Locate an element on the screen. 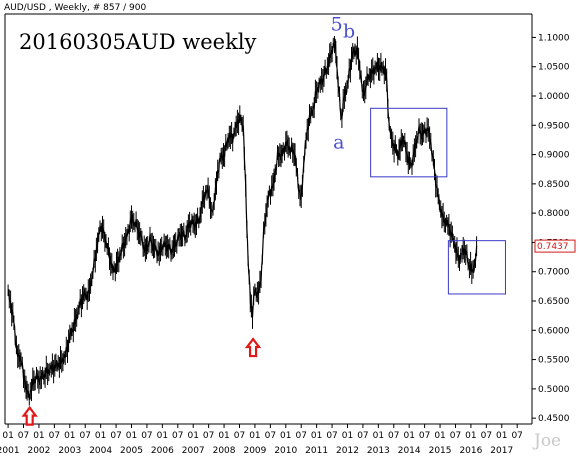 The height and width of the screenshot is (463, 580). watermark: Joe is located at coordinates (546, 441).